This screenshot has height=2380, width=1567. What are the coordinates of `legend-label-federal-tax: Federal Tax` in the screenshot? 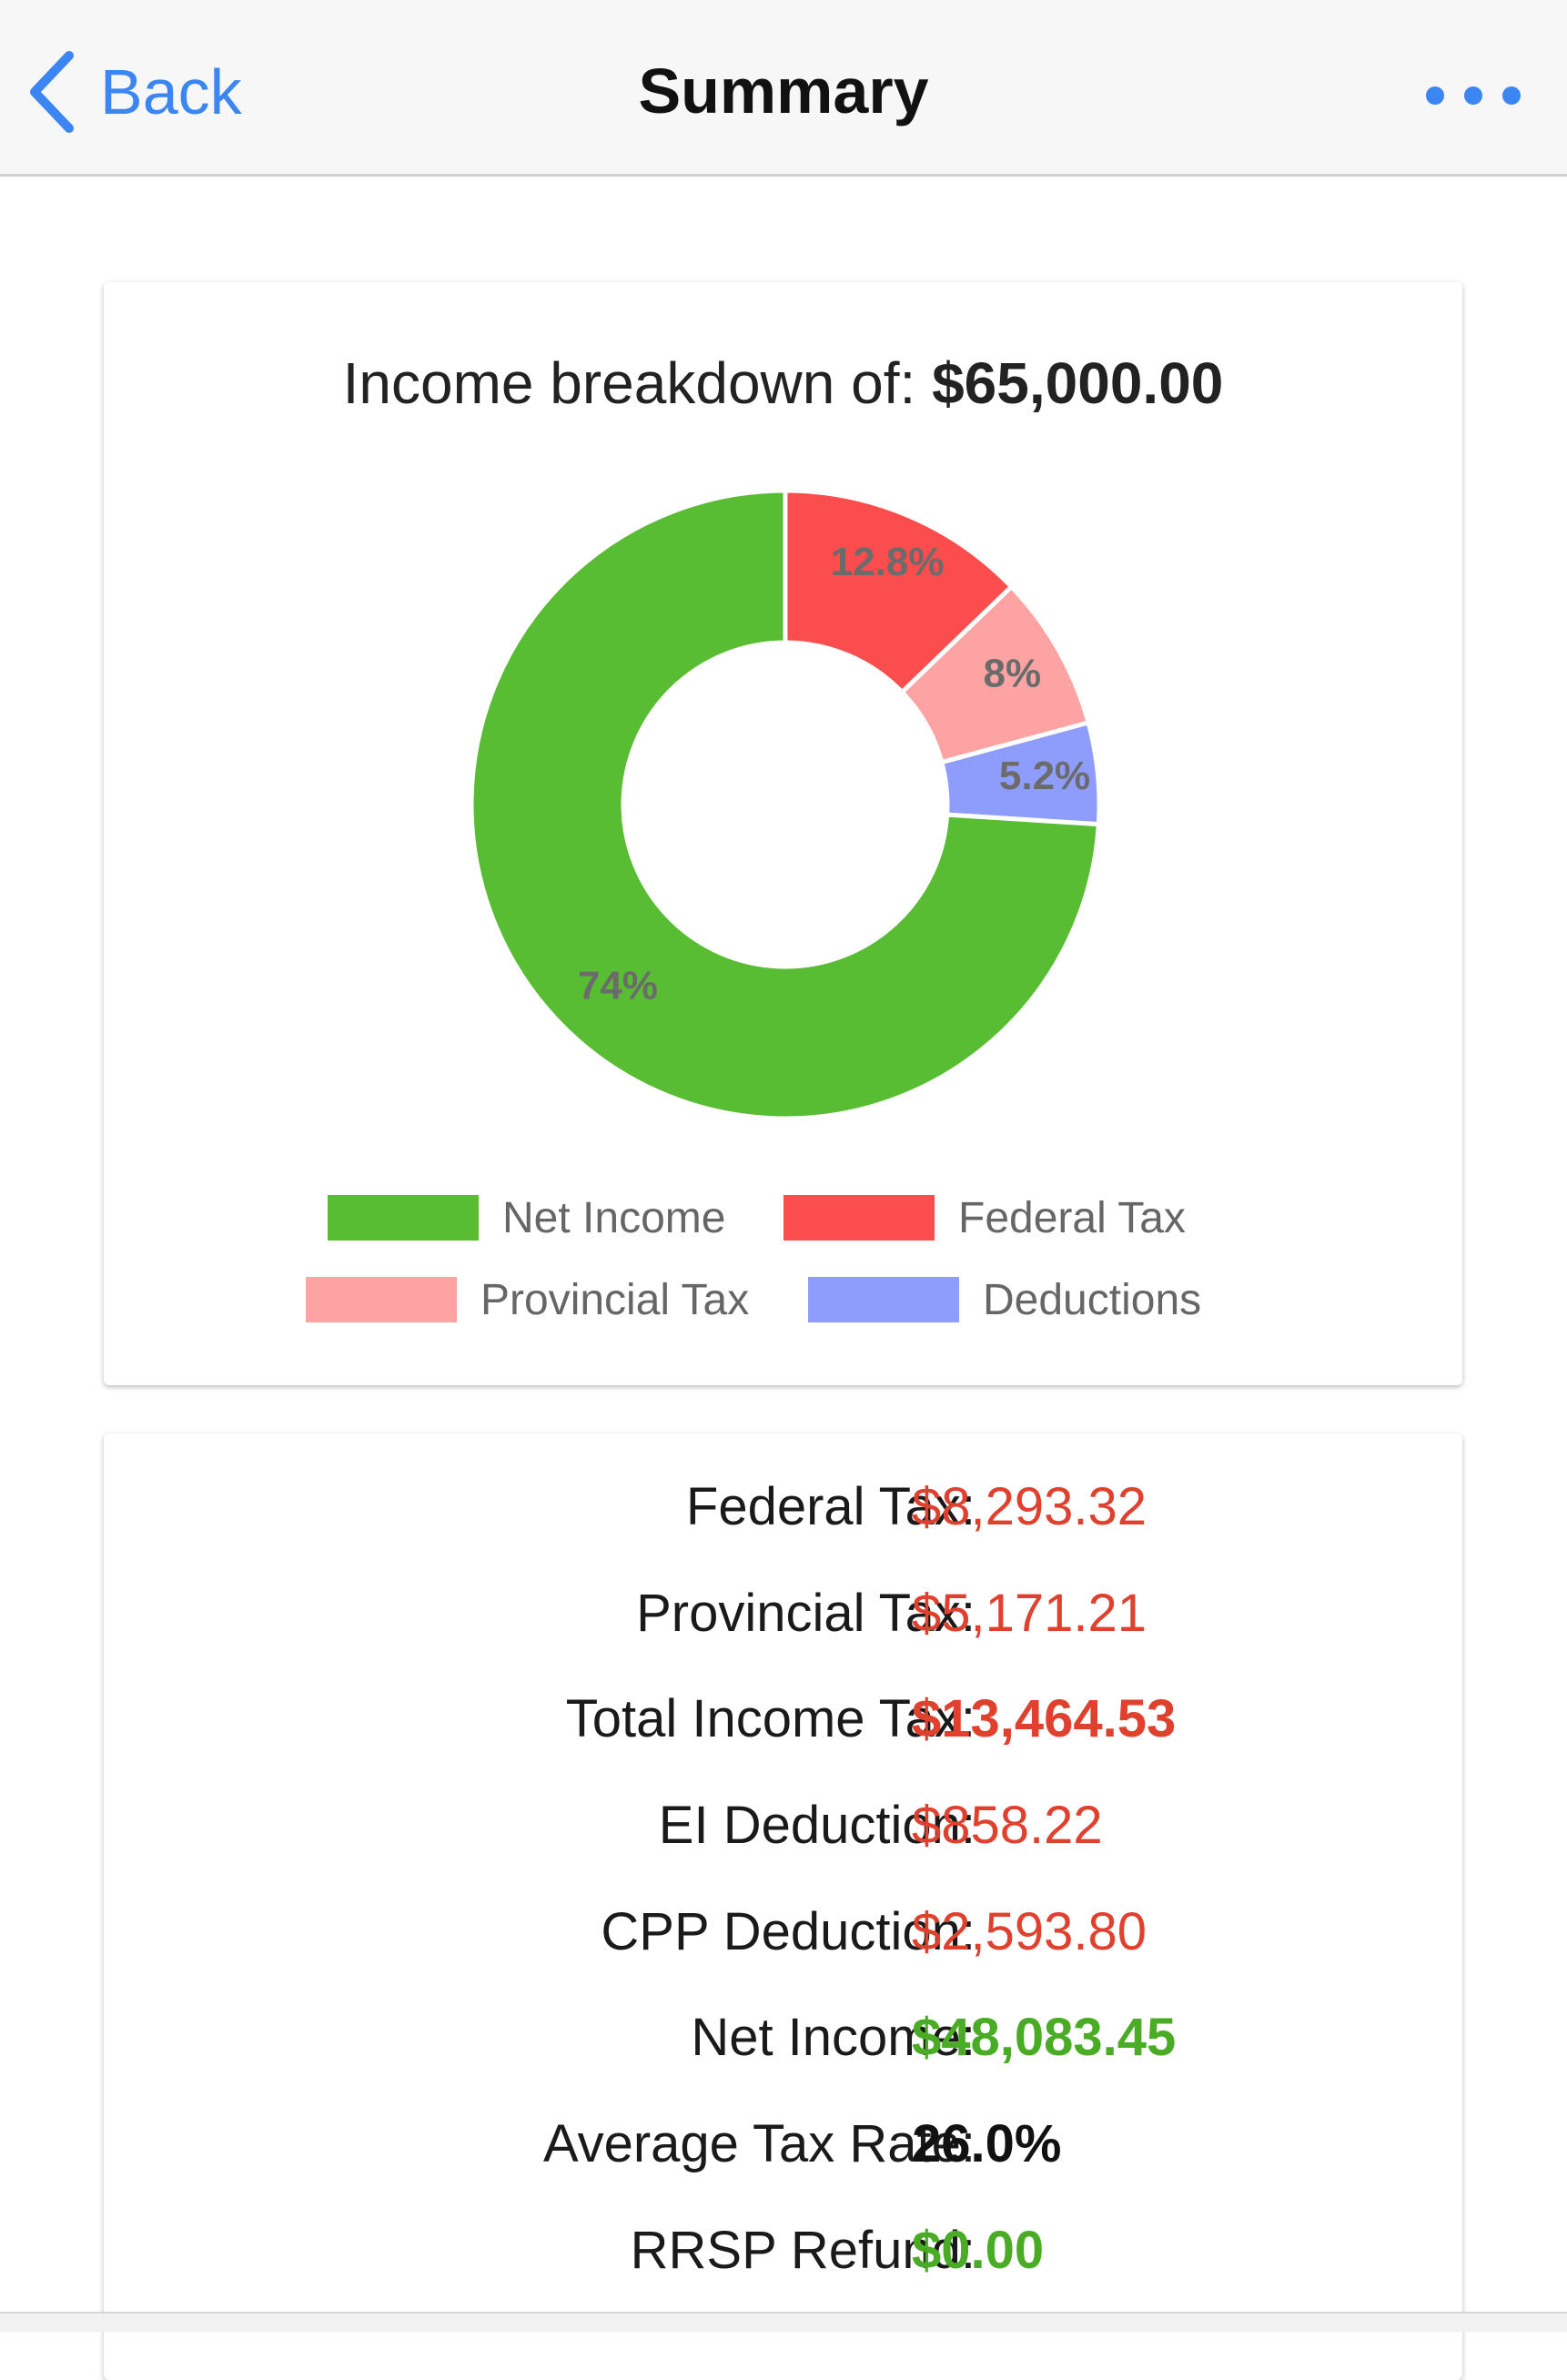 It's located at (1072, 1218).